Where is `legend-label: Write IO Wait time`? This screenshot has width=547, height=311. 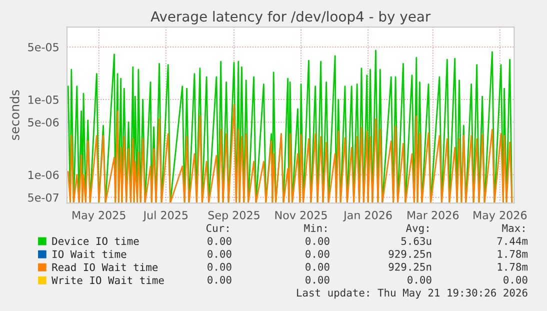 legend-label: Write IO Wait time is located at coordinates (108, 280).